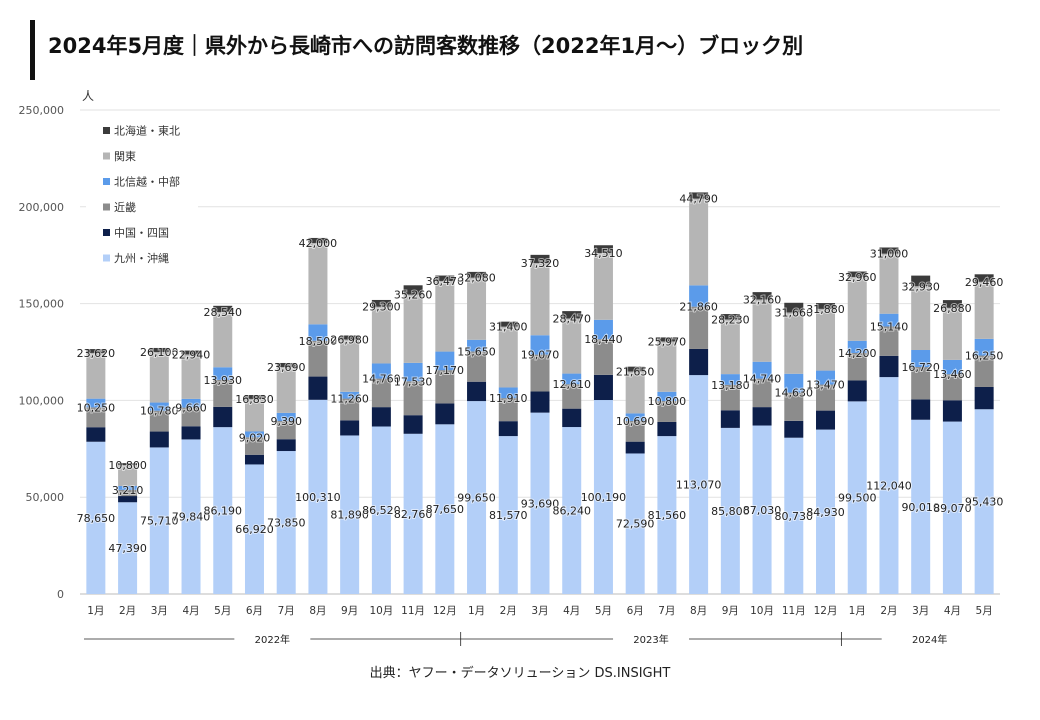 This screenshot has height=720, width=1040. I want to click on data-label: 22,940, so click(191, 354).